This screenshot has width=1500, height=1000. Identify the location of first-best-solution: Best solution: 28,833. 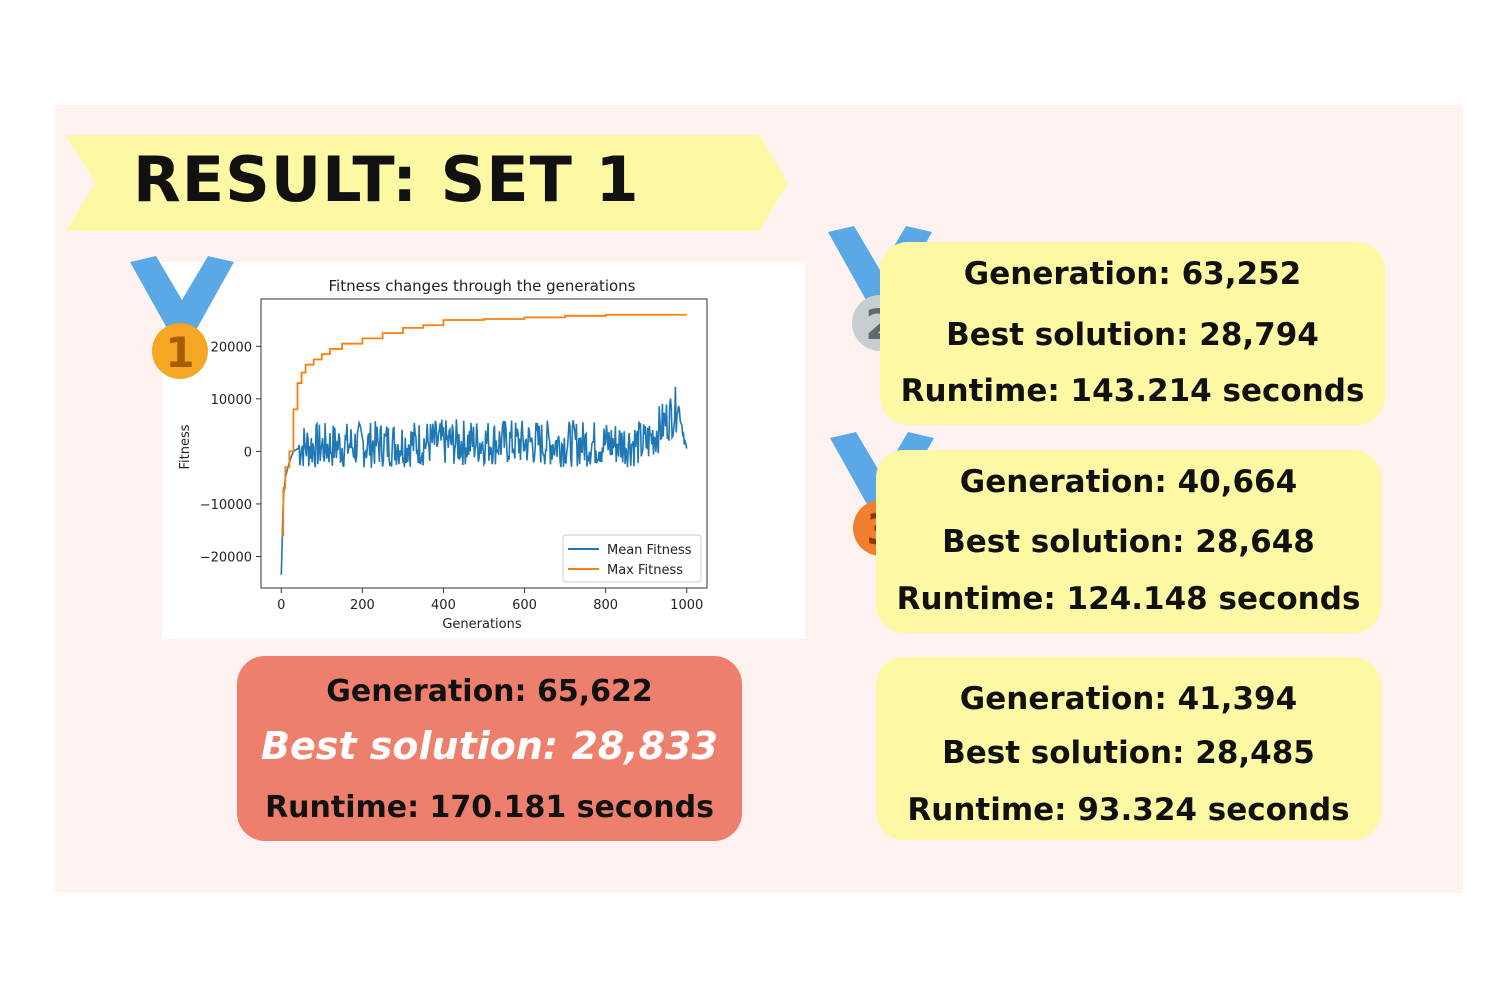
(489, 746).